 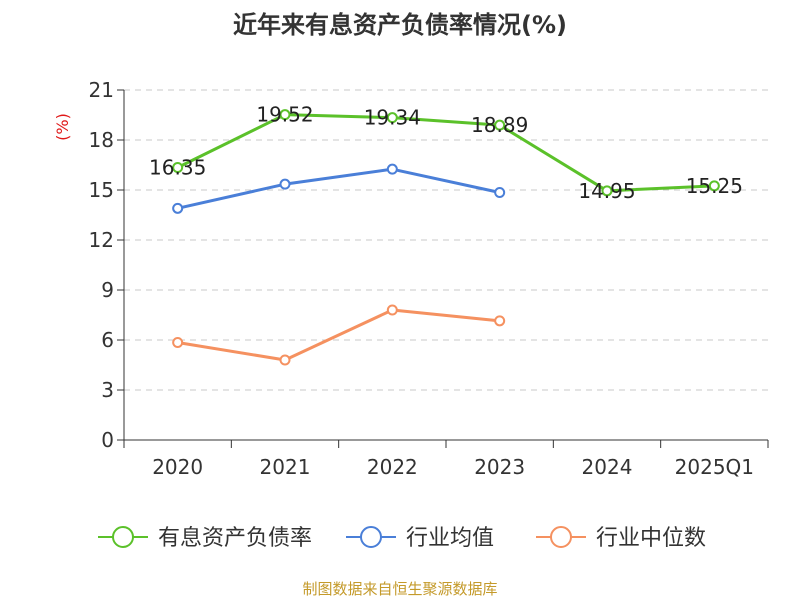 What do you see at coordinates (101, 90) in the screenshot?
I see `y-tick-label: 21` at bounding box center [101, 90].